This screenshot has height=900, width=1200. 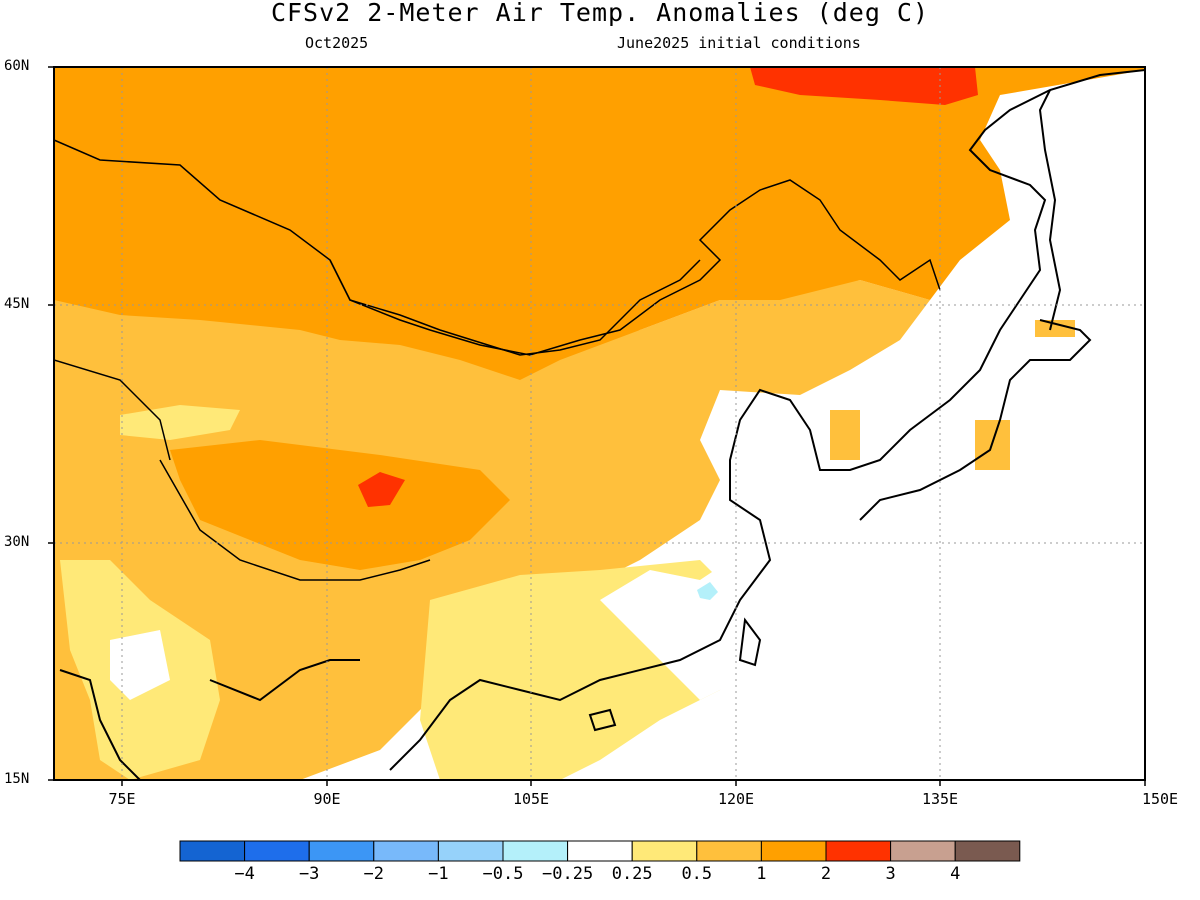 I want to click on colorbar-tick-label: −3, so click(x=309, y=874).